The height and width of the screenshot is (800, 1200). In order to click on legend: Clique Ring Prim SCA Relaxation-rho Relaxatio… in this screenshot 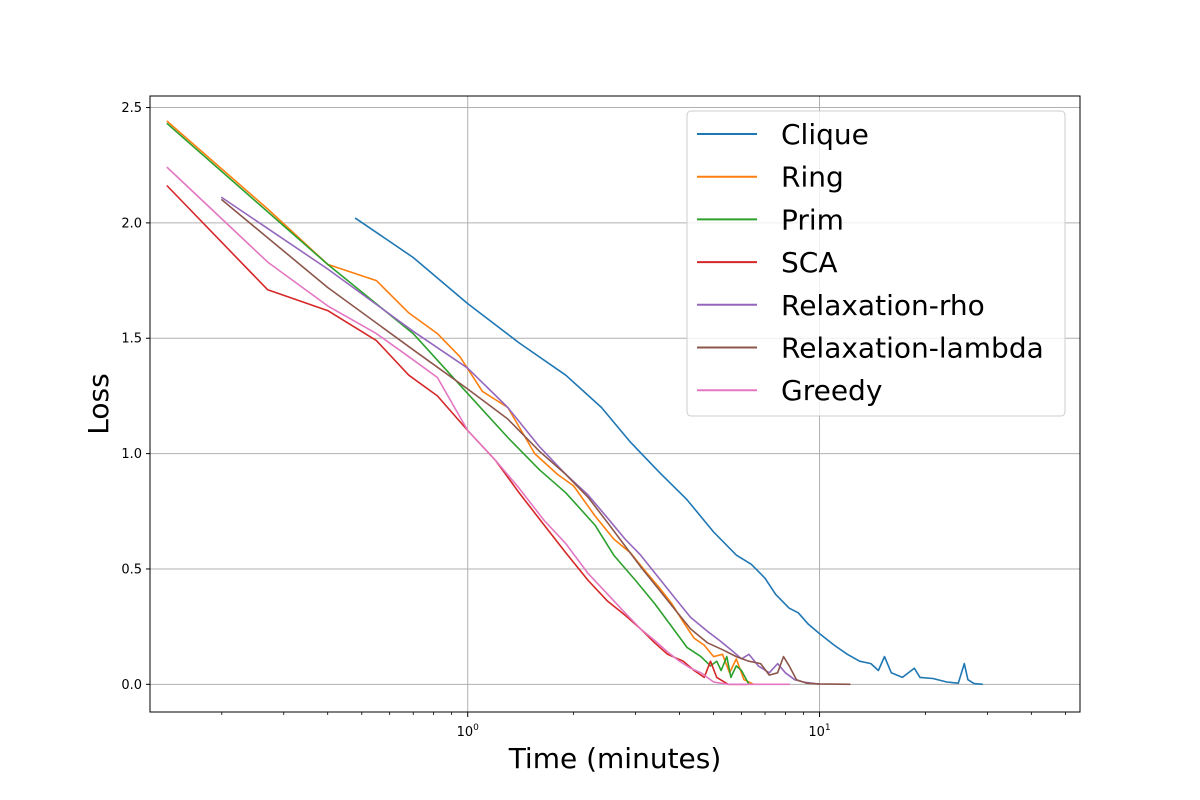, I will do `click(876, 263)`.